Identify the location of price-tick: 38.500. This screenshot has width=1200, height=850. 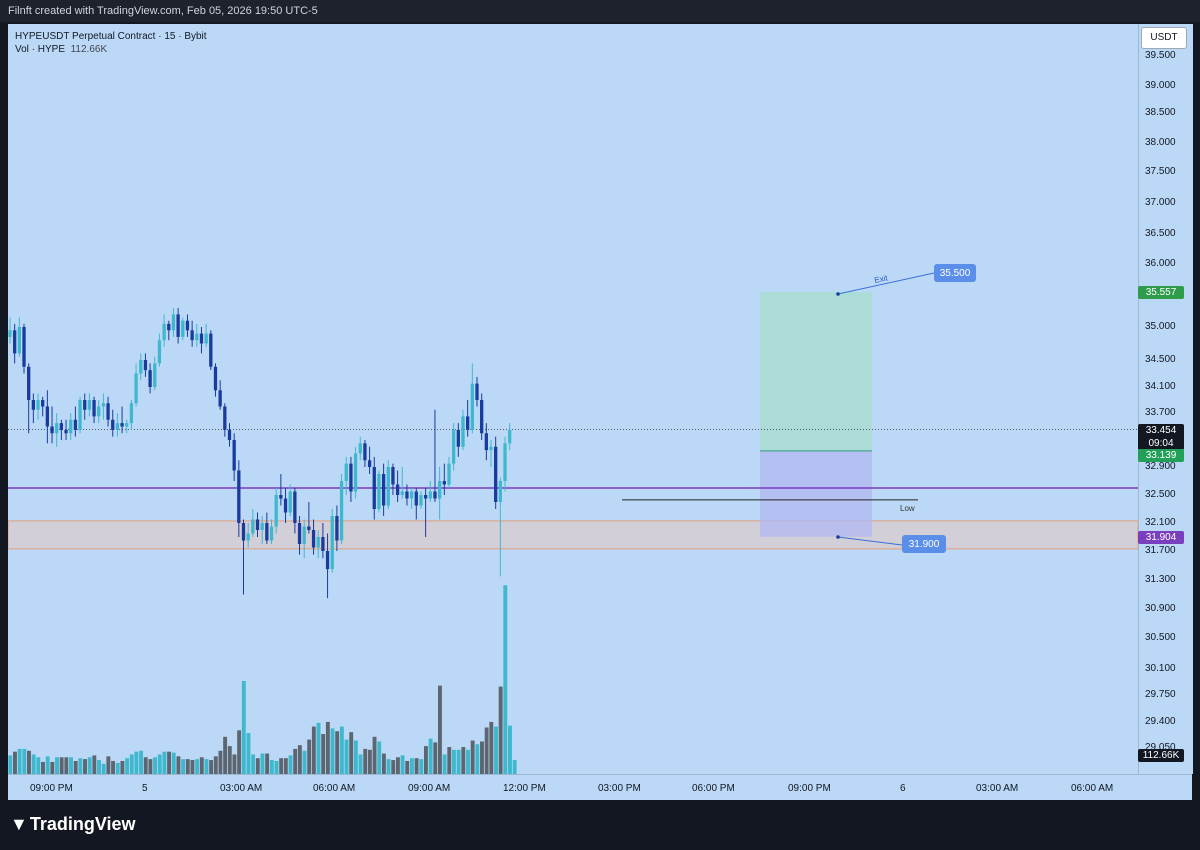
(1160, 112).